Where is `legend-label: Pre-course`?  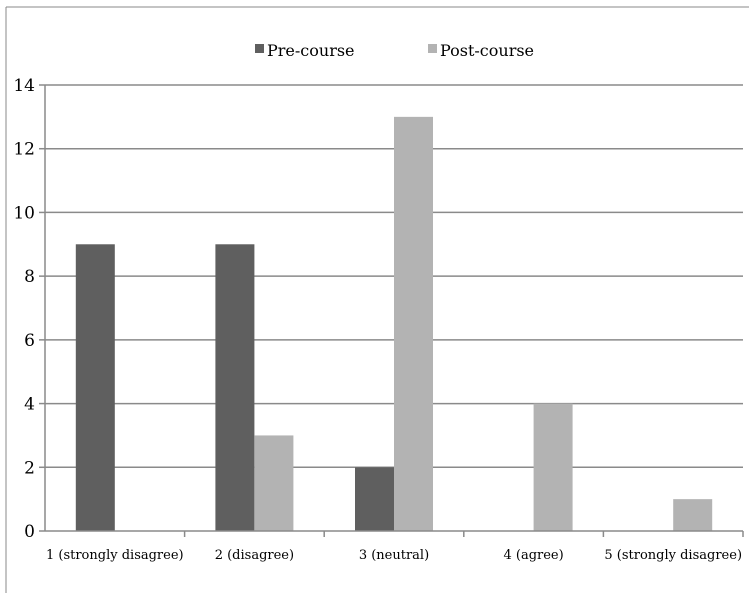 legend-label: Pre-course is located at coordinates (311, 50).